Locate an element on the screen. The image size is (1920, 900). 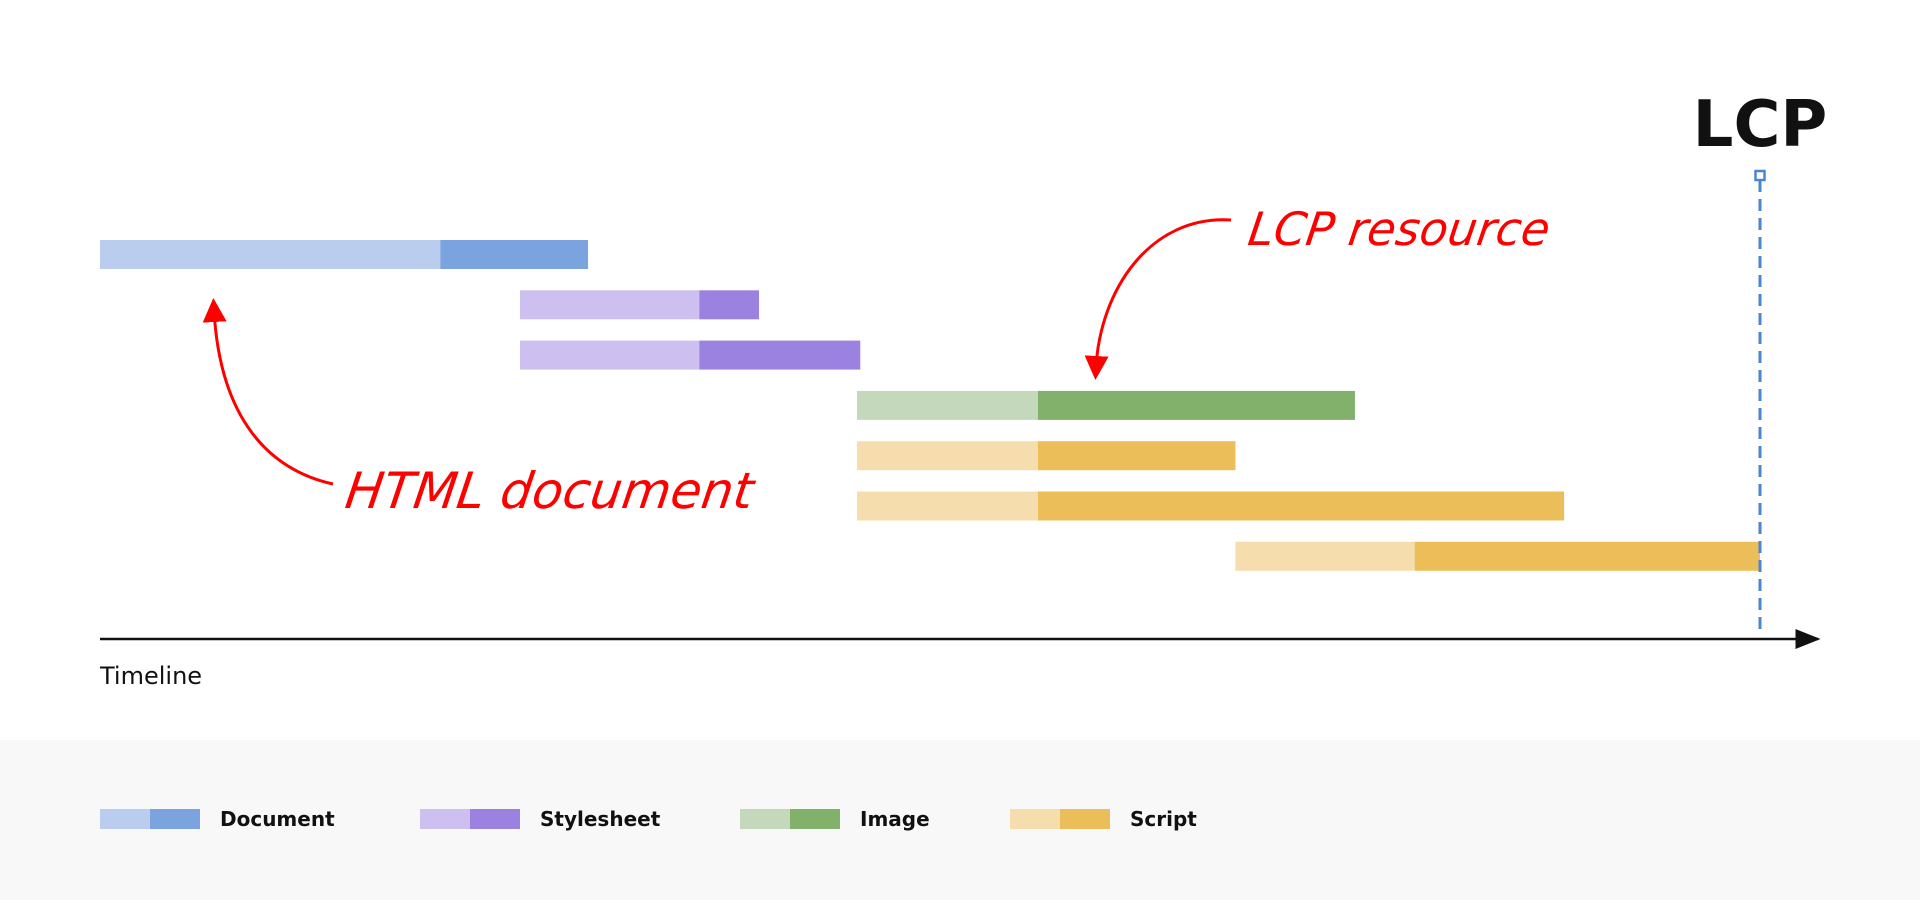
legend-label: Script is located at coordinates (1163, 819).